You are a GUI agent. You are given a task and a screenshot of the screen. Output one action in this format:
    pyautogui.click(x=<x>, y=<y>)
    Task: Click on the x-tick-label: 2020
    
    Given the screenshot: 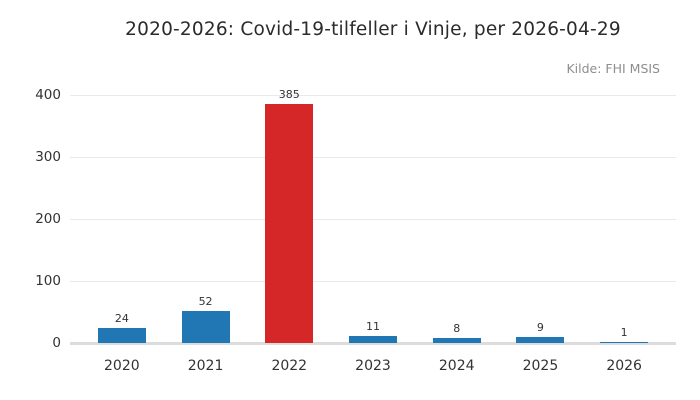 What is the action you would take?
    pyautogui.click(x=122, y=366)
    